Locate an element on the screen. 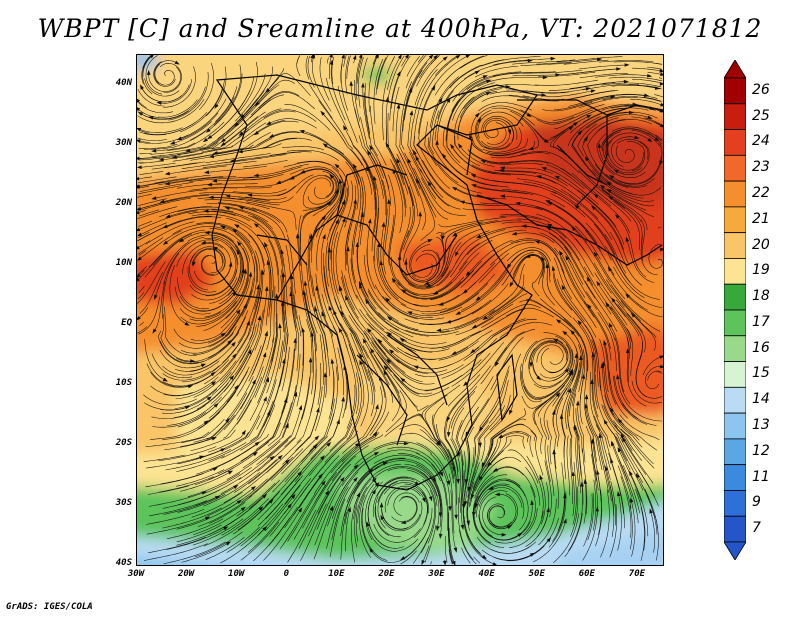 Image resolution: width=800 pixels, height=618 pixels. colorbar-label: 11 is located at coordinates (761, 476).